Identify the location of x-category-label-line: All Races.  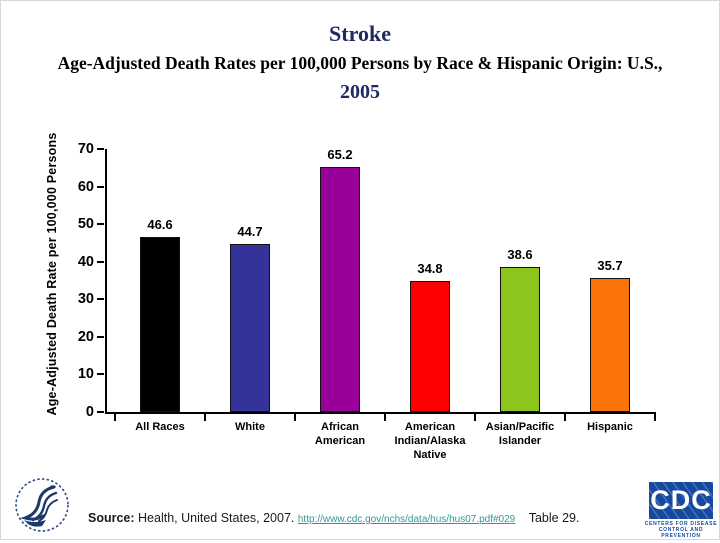
(160, 427).